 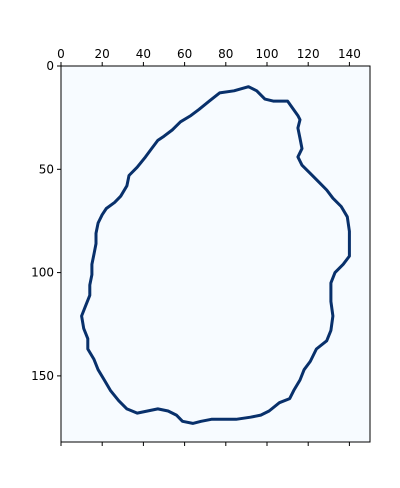 What do you see at coordinates (61, 54) in the screenshot?
I see `x-tick-label: 0` at bounding box center [61, 54].